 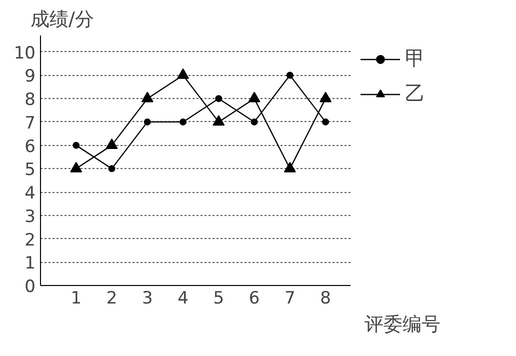 I want to click on legend-label: 甲, so click(x=415, y=58).